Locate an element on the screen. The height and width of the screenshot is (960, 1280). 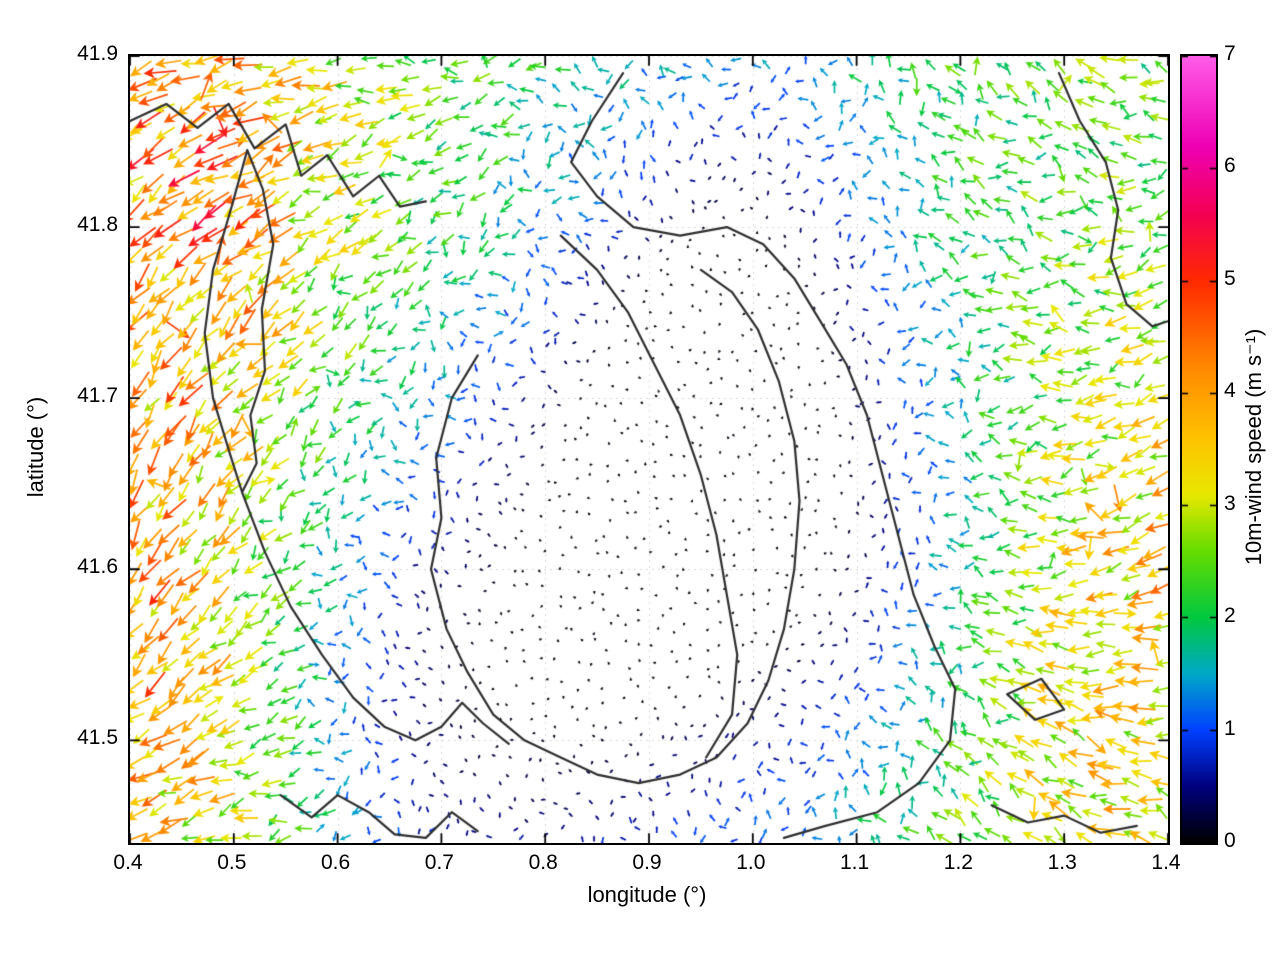
colorbar-tick-label: 1 is located at coordinates (1230, 728).